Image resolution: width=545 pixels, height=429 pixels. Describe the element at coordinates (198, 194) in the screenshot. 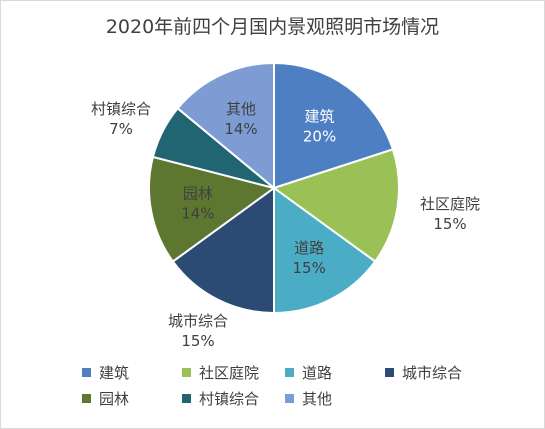

I see `slice-label-name: 园林` at that location.